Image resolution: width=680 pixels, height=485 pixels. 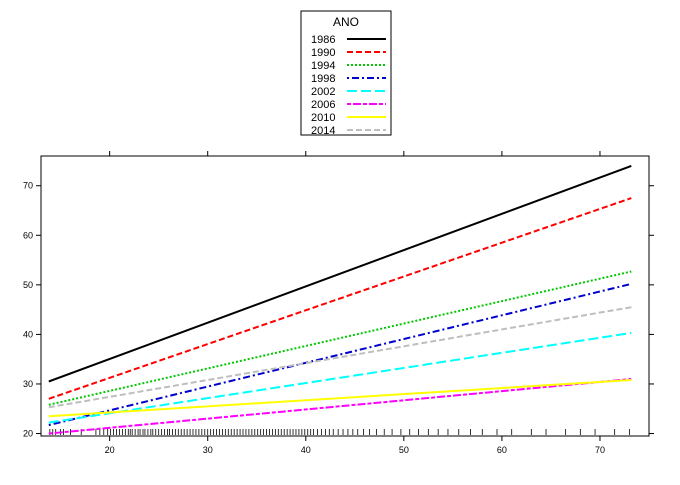 What do you see at coordinates (323, 92) in the screenshot?
I see `legend-label-2002: 2002` at bounding box center [323, 92].